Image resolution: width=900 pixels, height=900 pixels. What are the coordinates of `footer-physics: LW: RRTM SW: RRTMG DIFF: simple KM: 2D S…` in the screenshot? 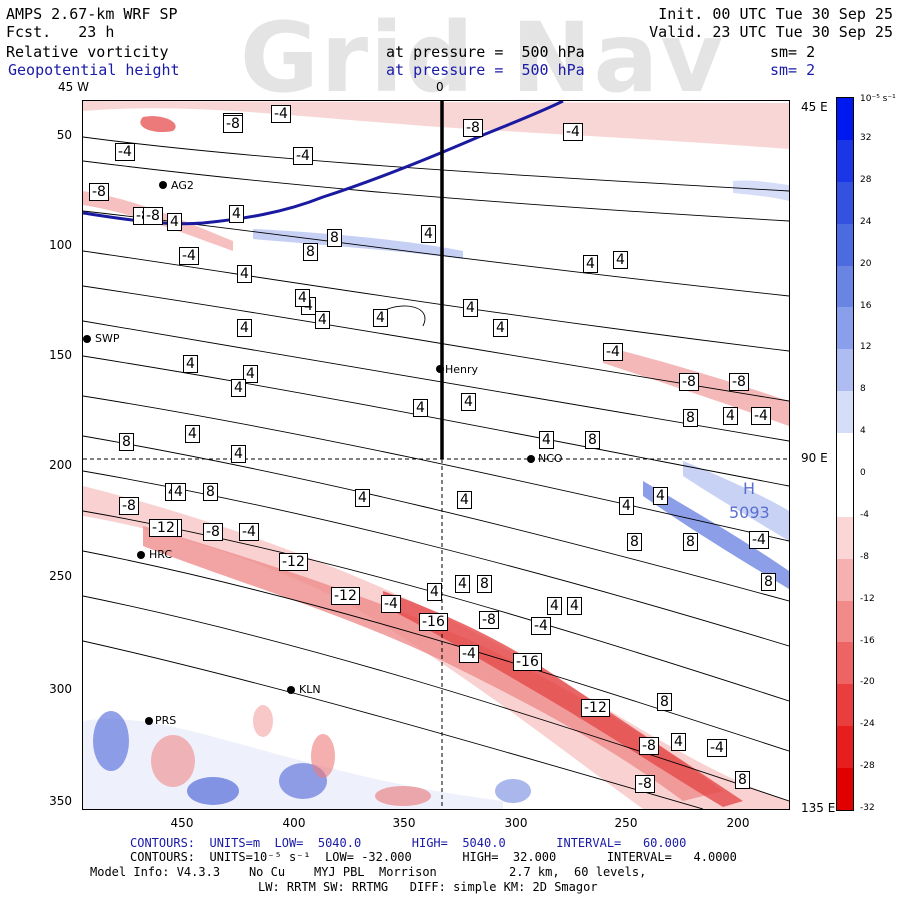 It's located at (428, 887).